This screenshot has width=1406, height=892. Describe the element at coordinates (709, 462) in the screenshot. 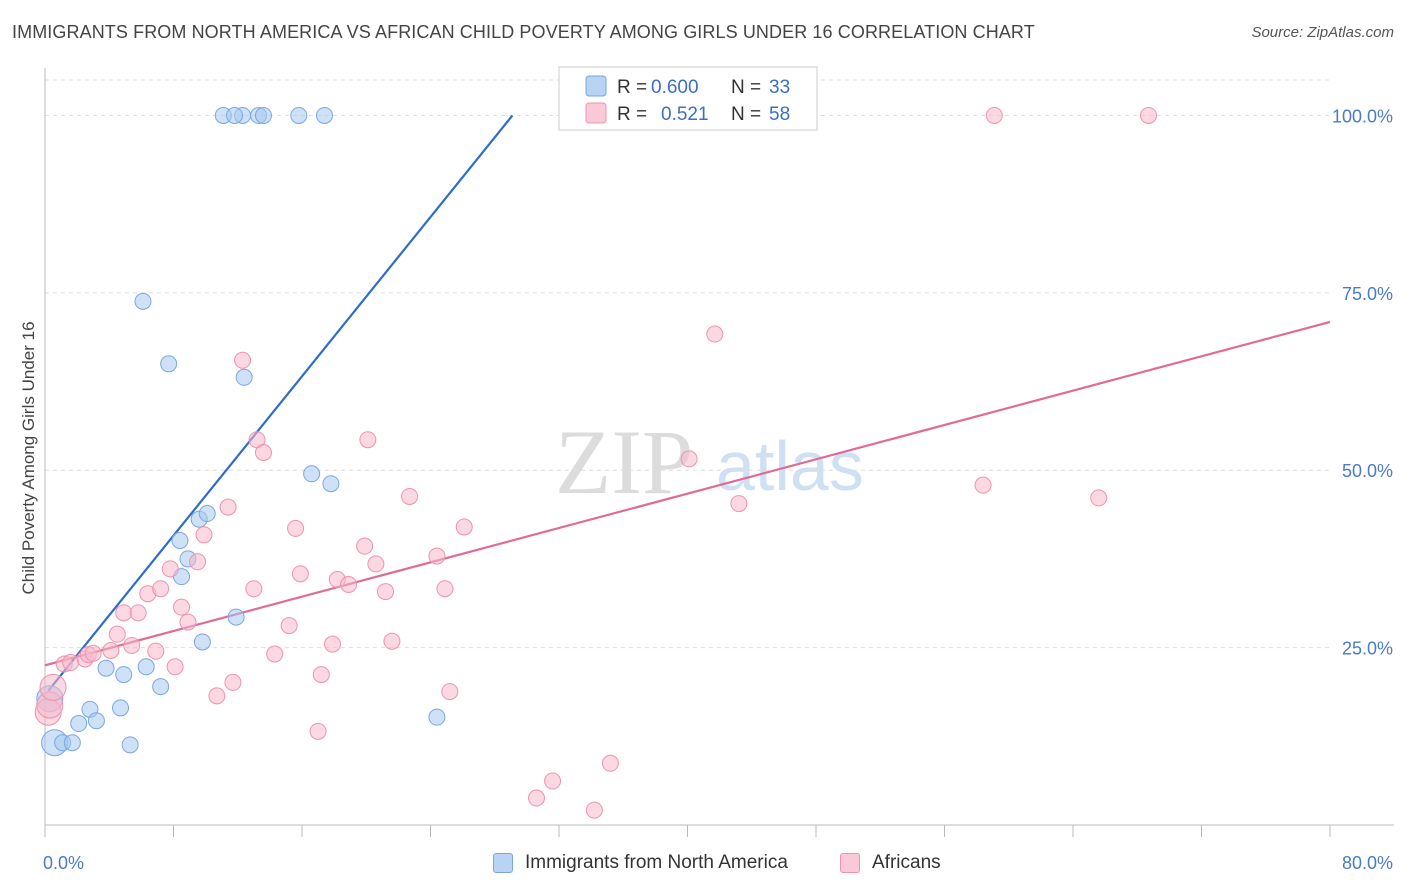

I see `watermark: ZIP atlas` at that location.